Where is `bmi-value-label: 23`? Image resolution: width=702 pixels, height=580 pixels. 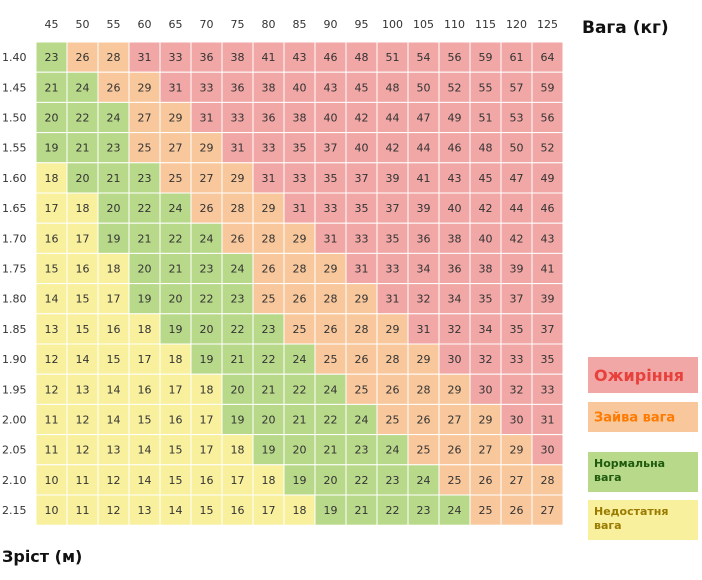
bmi-value-label: 23 is located at coordinates (362, 450).